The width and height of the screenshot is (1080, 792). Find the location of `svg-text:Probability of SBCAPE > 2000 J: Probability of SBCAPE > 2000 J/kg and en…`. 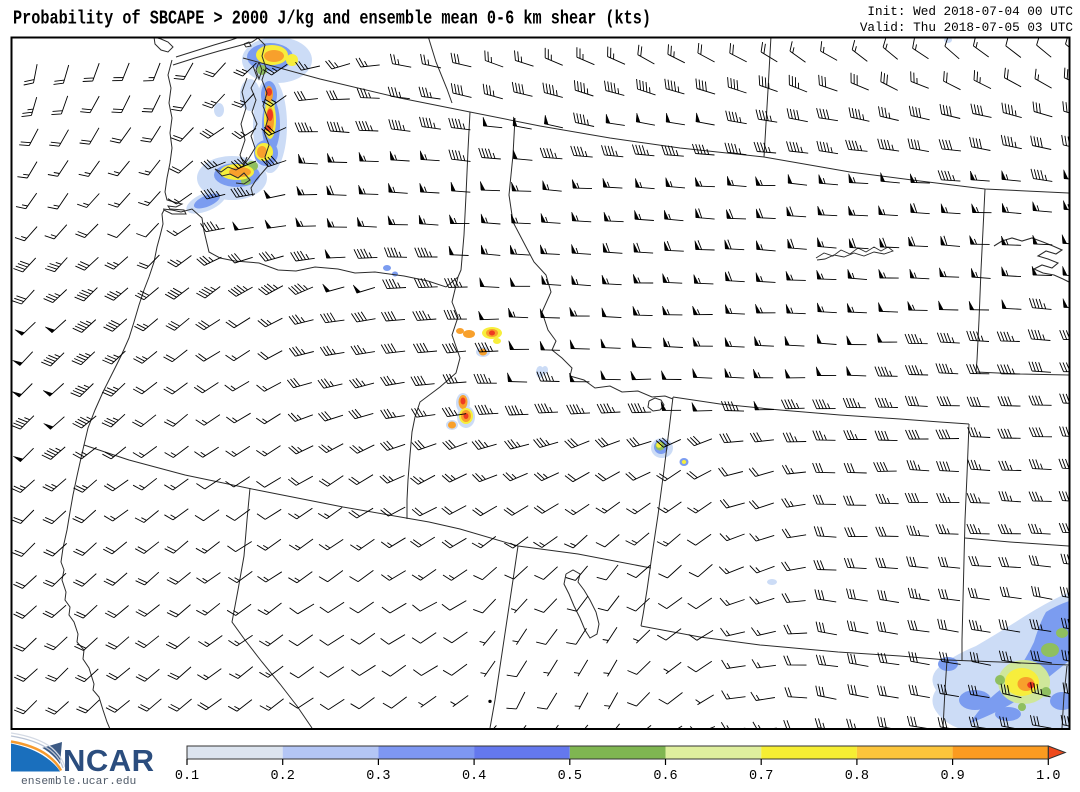

svg-text:Probability of SBCAPE > 2000 J: Probability of SBCAPE > 2000 J/kg and en… is located at coordinates (332, 19).